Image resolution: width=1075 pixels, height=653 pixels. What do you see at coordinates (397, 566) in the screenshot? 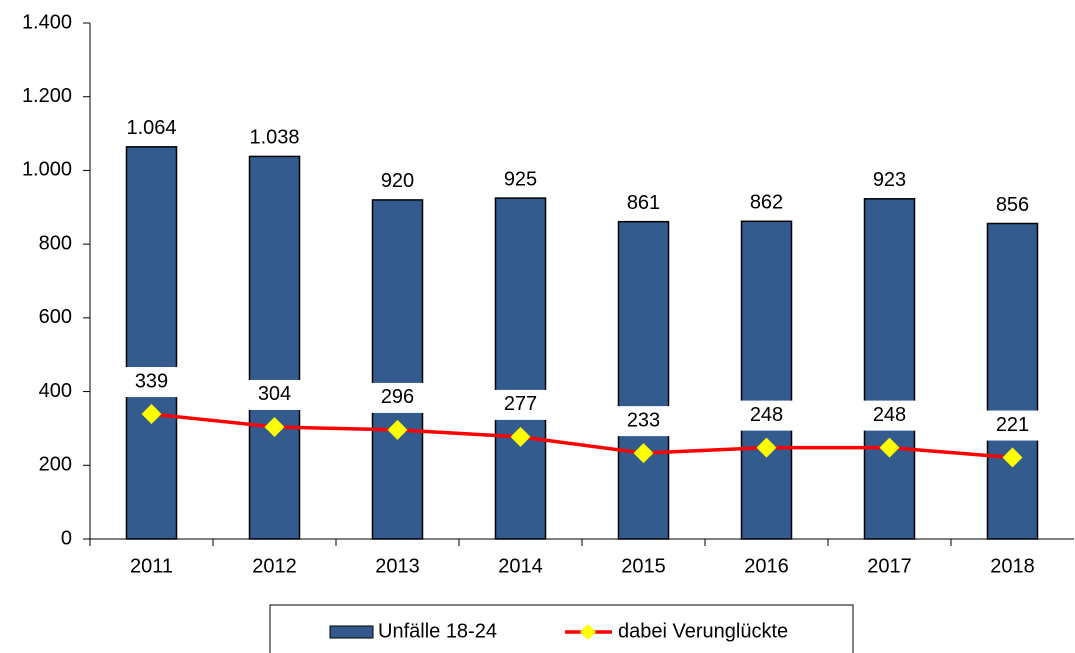
I see `x-tick-label: 2013` at bounding box center [397, 566].